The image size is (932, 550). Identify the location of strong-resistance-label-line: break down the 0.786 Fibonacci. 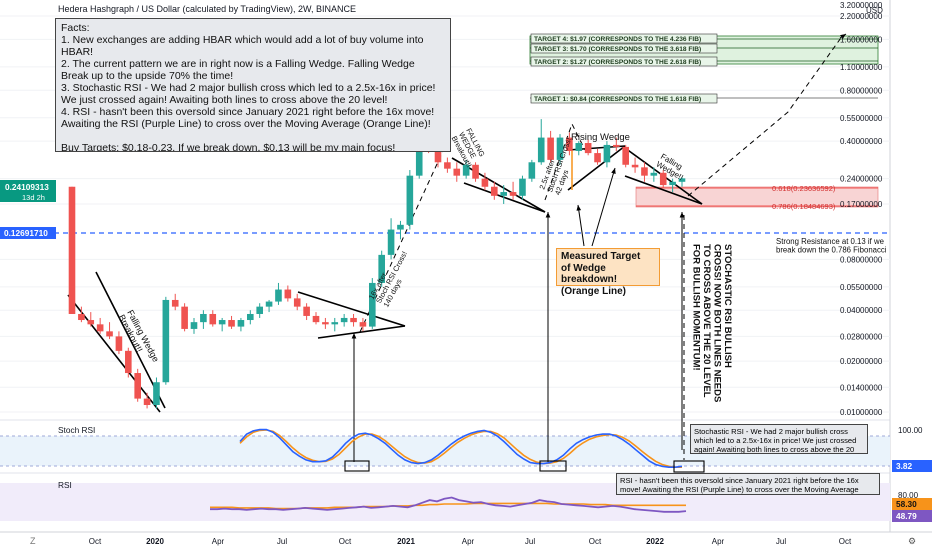
(831, 250).